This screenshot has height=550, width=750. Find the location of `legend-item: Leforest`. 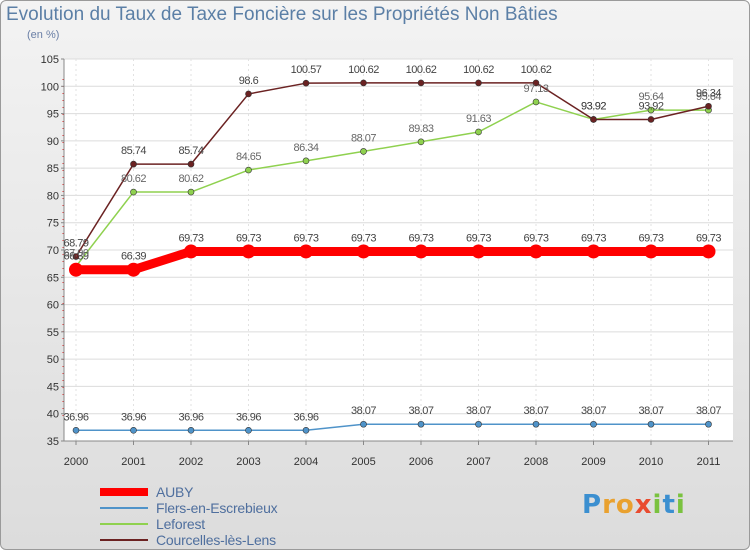

legend-item: Leforest is located at coordinates (188, 524).